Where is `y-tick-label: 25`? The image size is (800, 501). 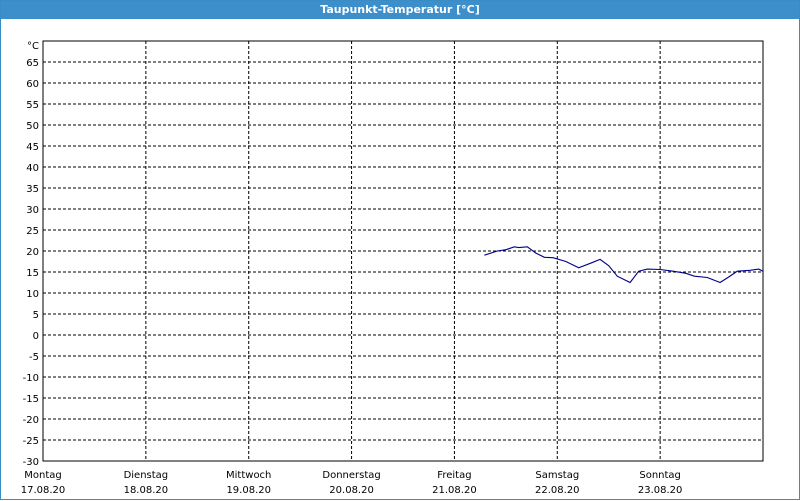
y-tick-label: 25 is located at coordinates (32, 231).